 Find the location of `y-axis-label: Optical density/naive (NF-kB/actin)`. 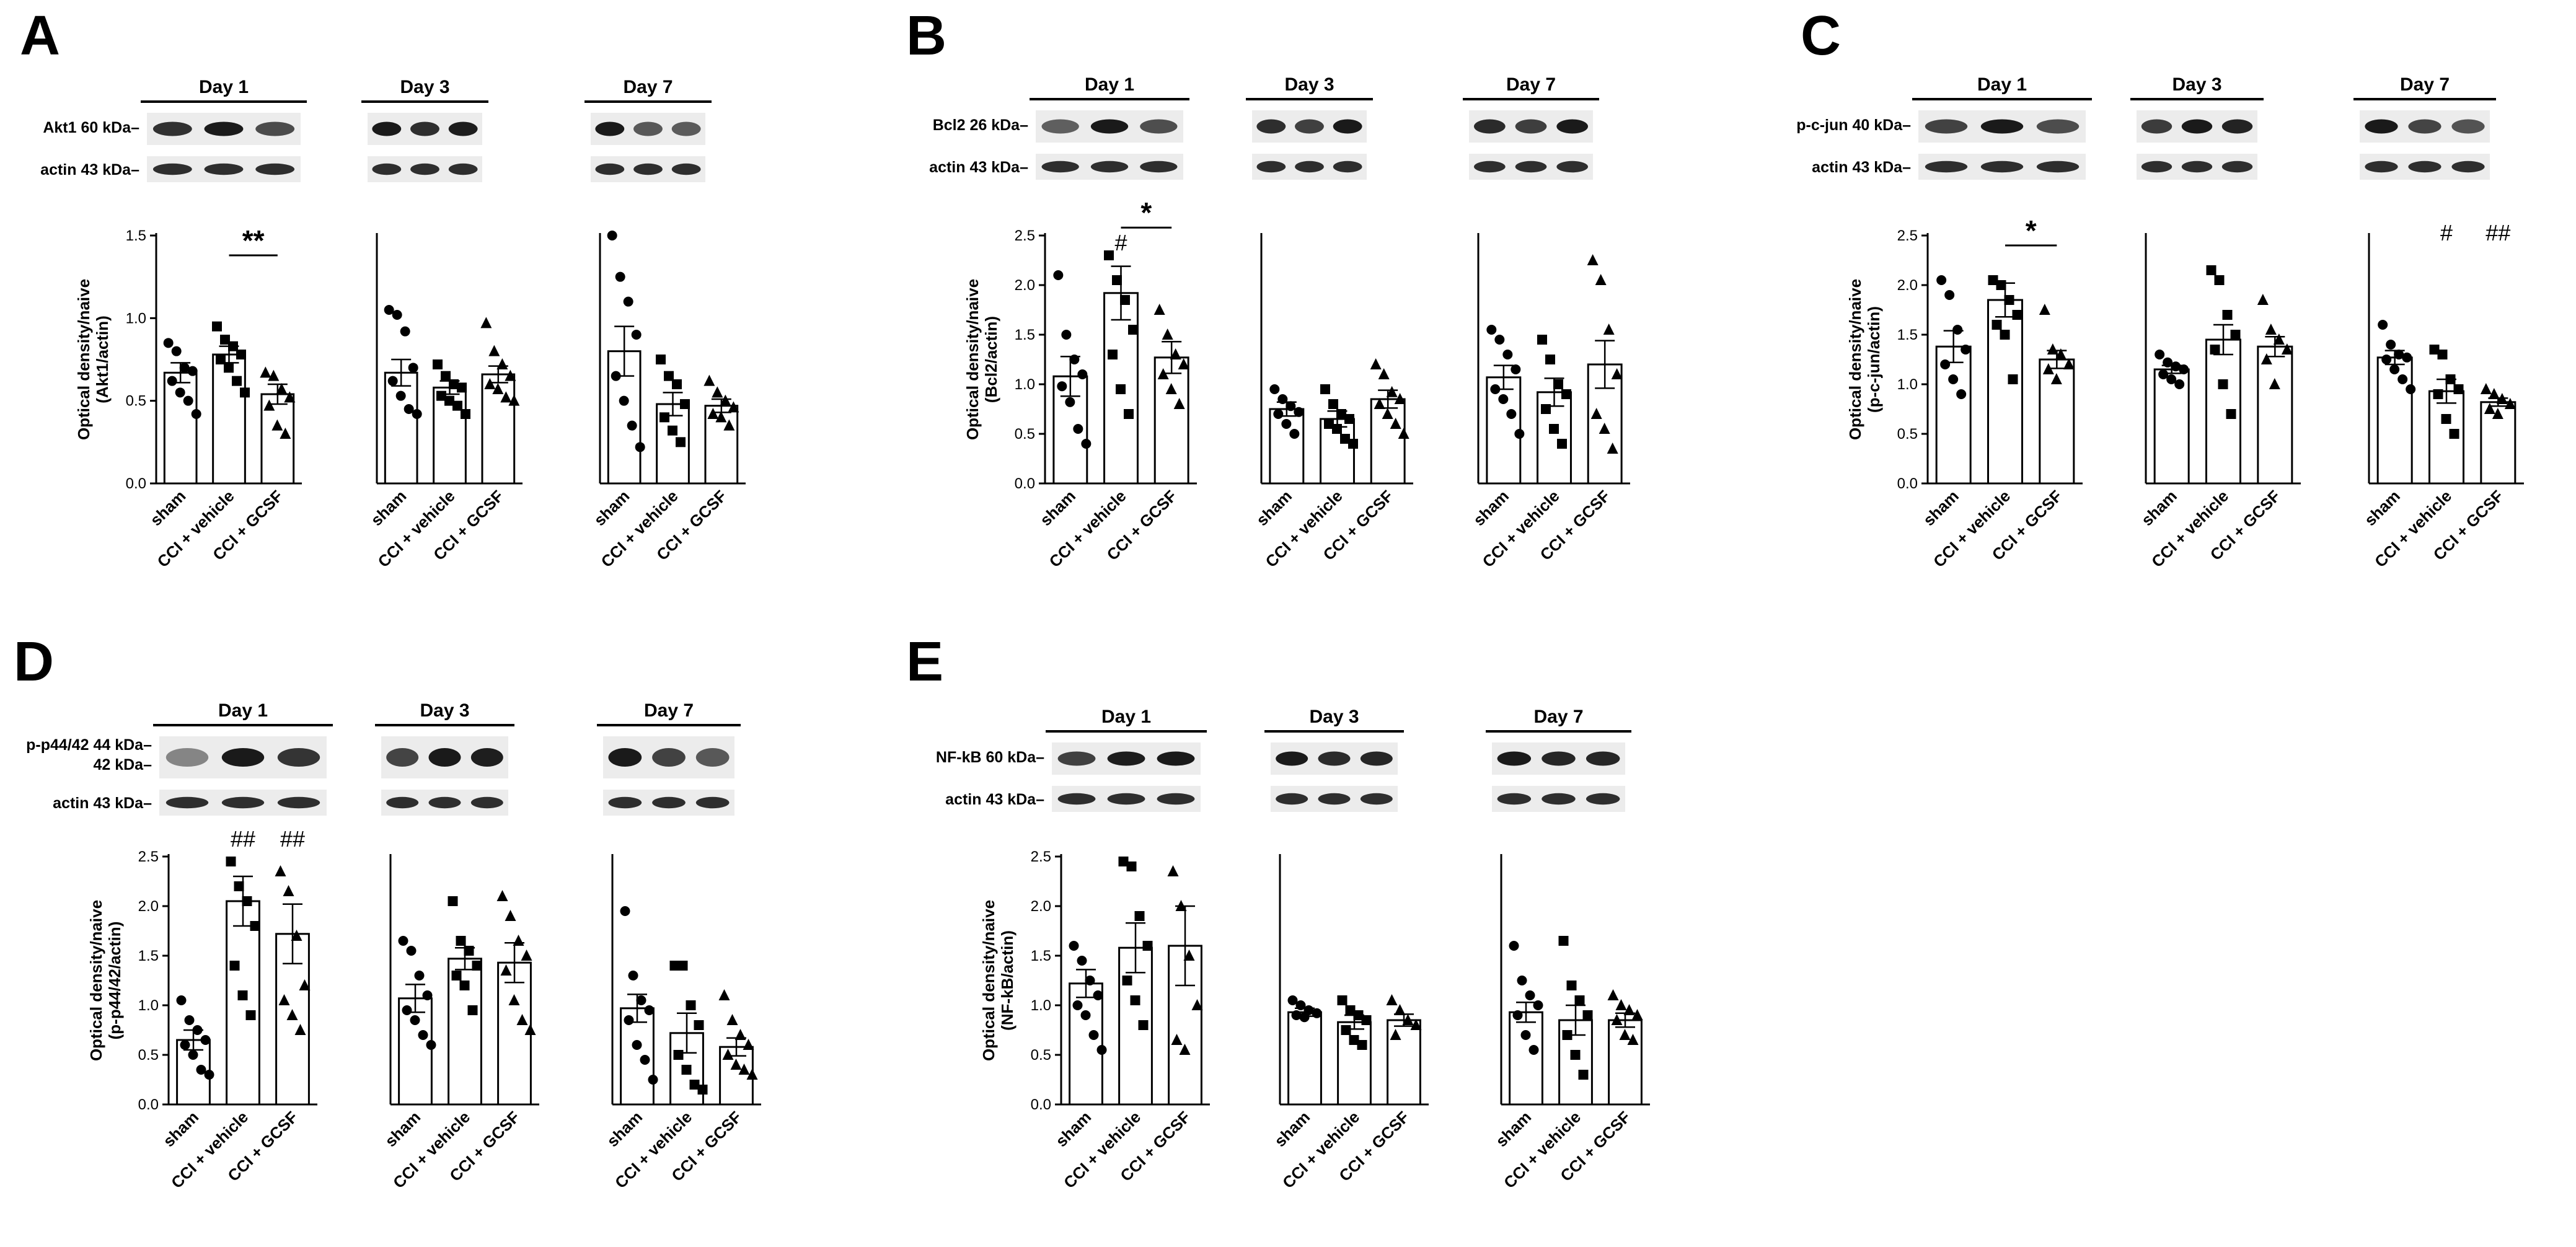

y-axis-label: Optical density/naive (NF-kB/actin) is located at coordinates (998, 980).